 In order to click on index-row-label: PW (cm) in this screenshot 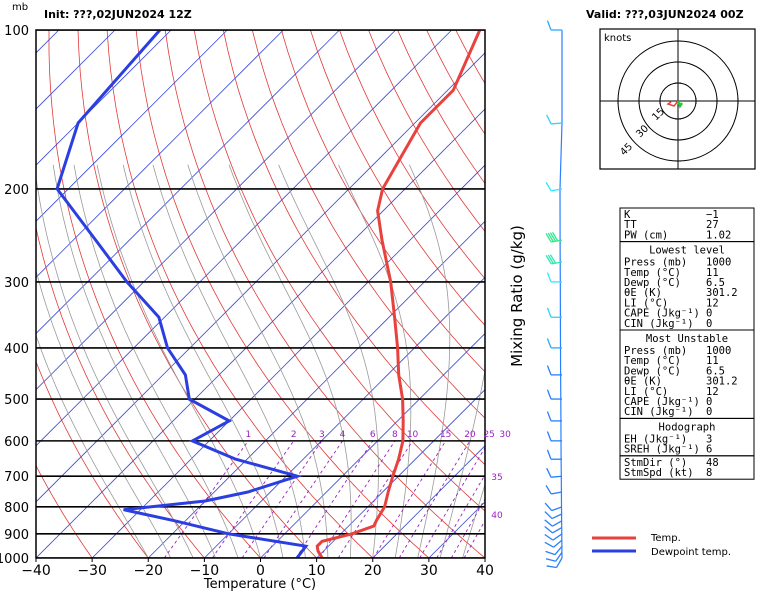, I will do `click(646, 235)`.